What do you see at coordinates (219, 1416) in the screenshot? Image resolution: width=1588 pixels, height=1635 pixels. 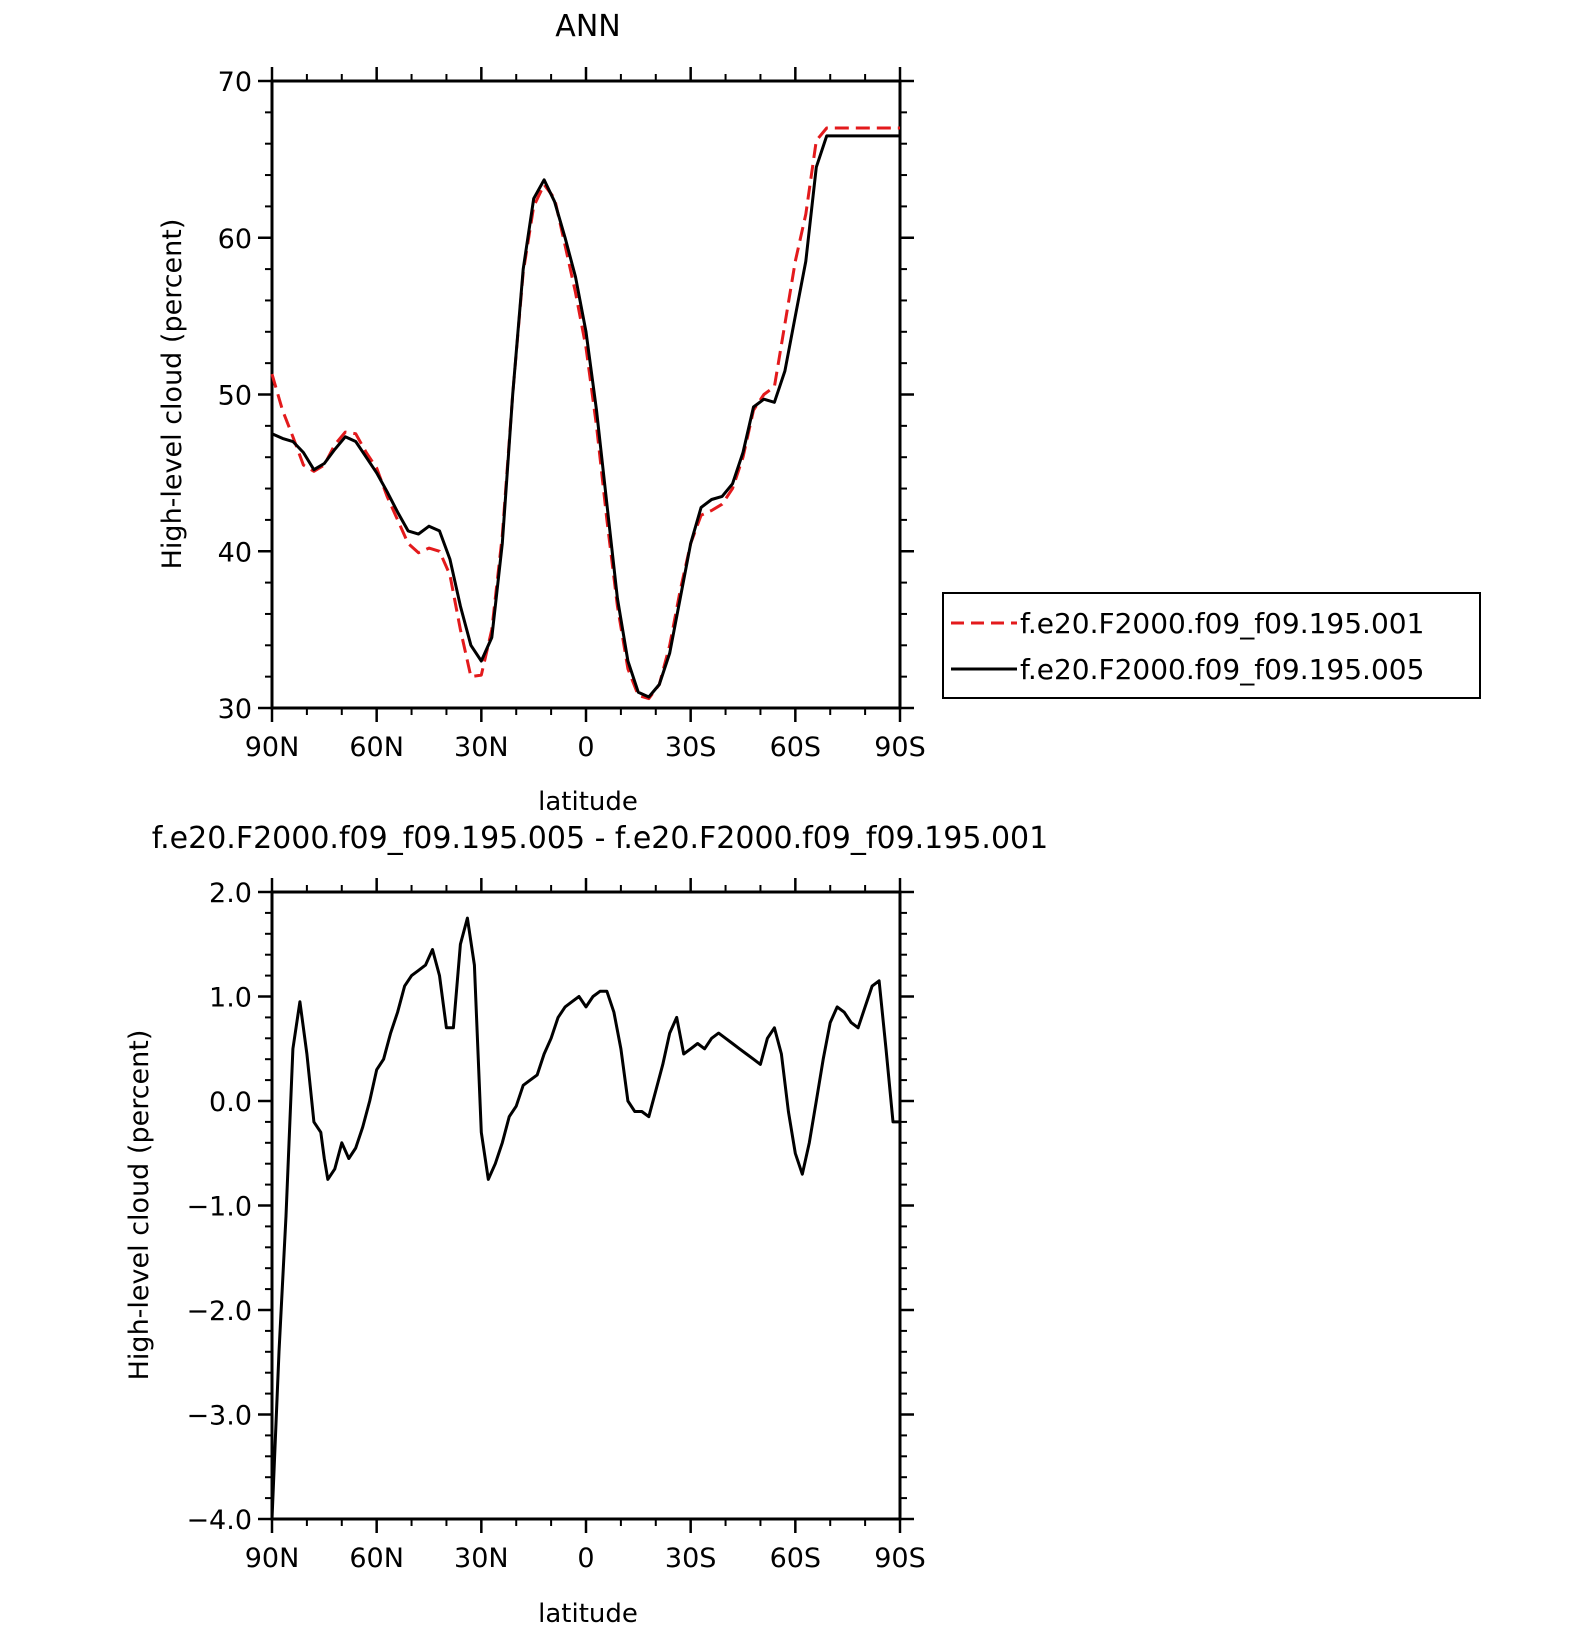 I see `y-tick-label: −3.0` at bounding box center [219, 1416].